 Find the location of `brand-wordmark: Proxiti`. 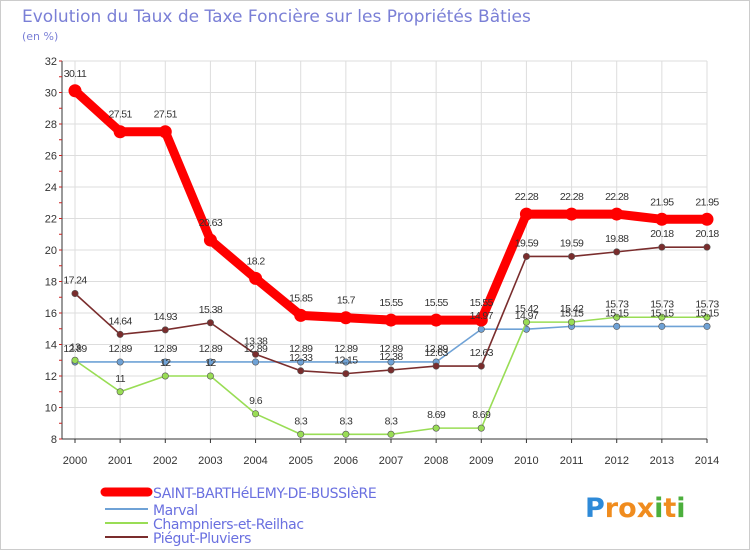

brand-wordmark: Proxiti is located at coordinates (635, 508).